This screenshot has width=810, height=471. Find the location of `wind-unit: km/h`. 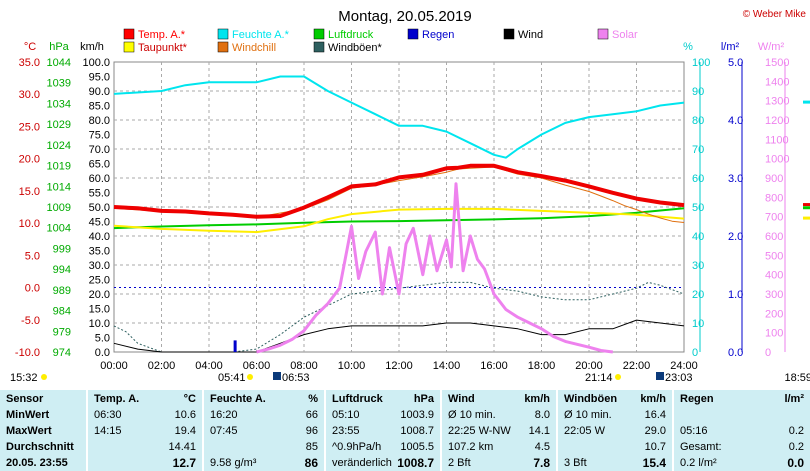

wind-unit: km/h is located at coordinates (92, 47).